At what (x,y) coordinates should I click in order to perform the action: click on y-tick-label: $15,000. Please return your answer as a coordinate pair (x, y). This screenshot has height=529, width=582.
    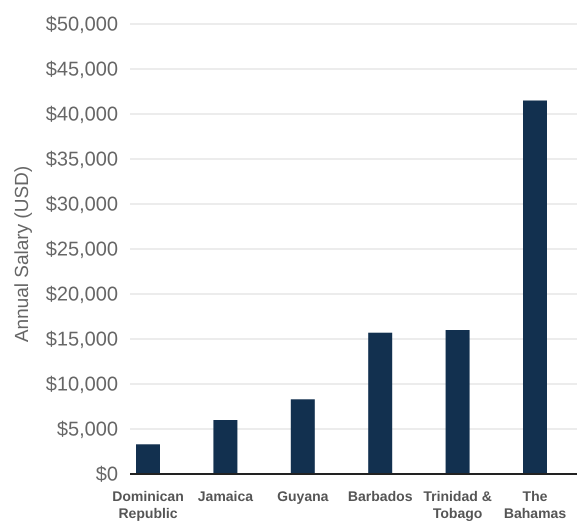
    Looking at the image, I should click on (82, 339).